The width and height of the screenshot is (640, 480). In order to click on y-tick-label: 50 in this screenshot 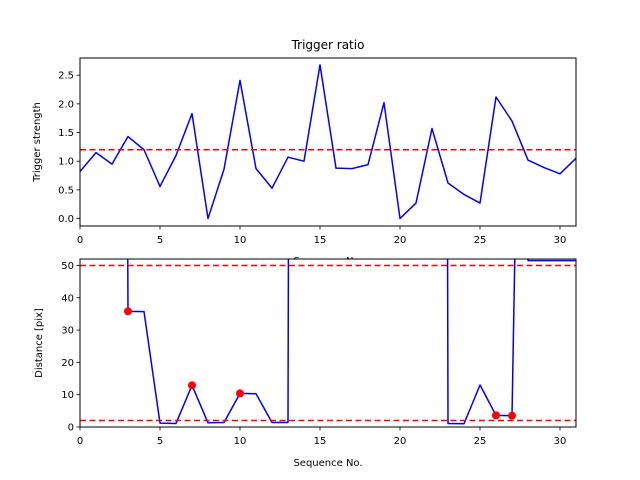, I will do `click(67, 266)`.